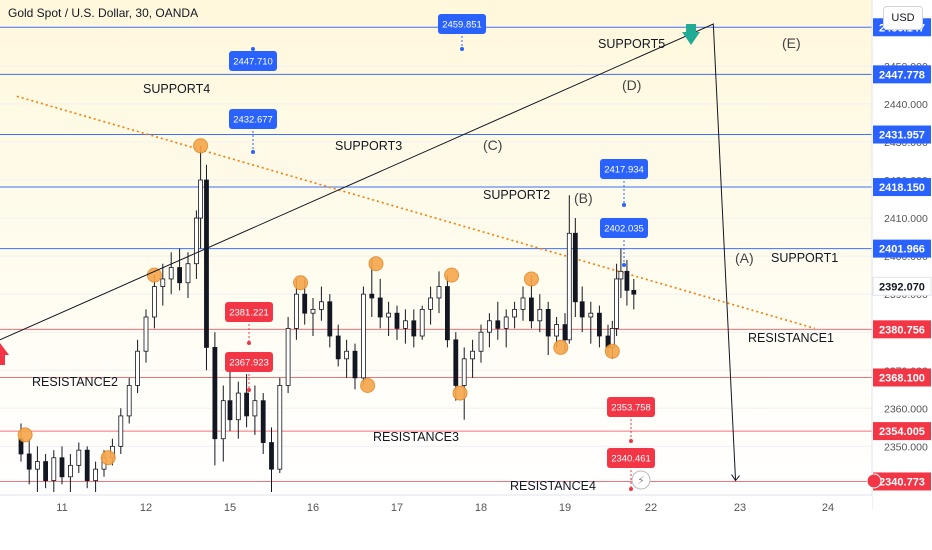  I want to click on currency-button: USD, so click(903, 18).